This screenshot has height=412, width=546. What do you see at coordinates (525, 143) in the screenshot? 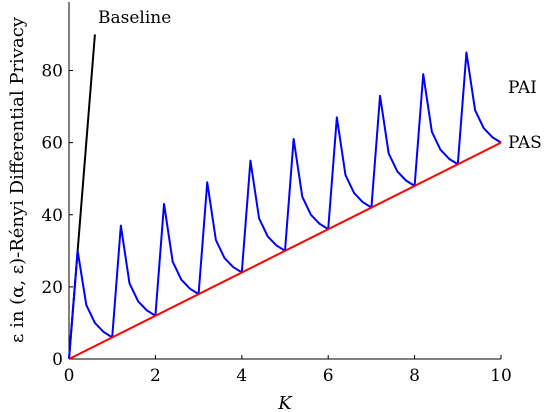
I see `pas-label: PAS` at bounding box center [525, 143].